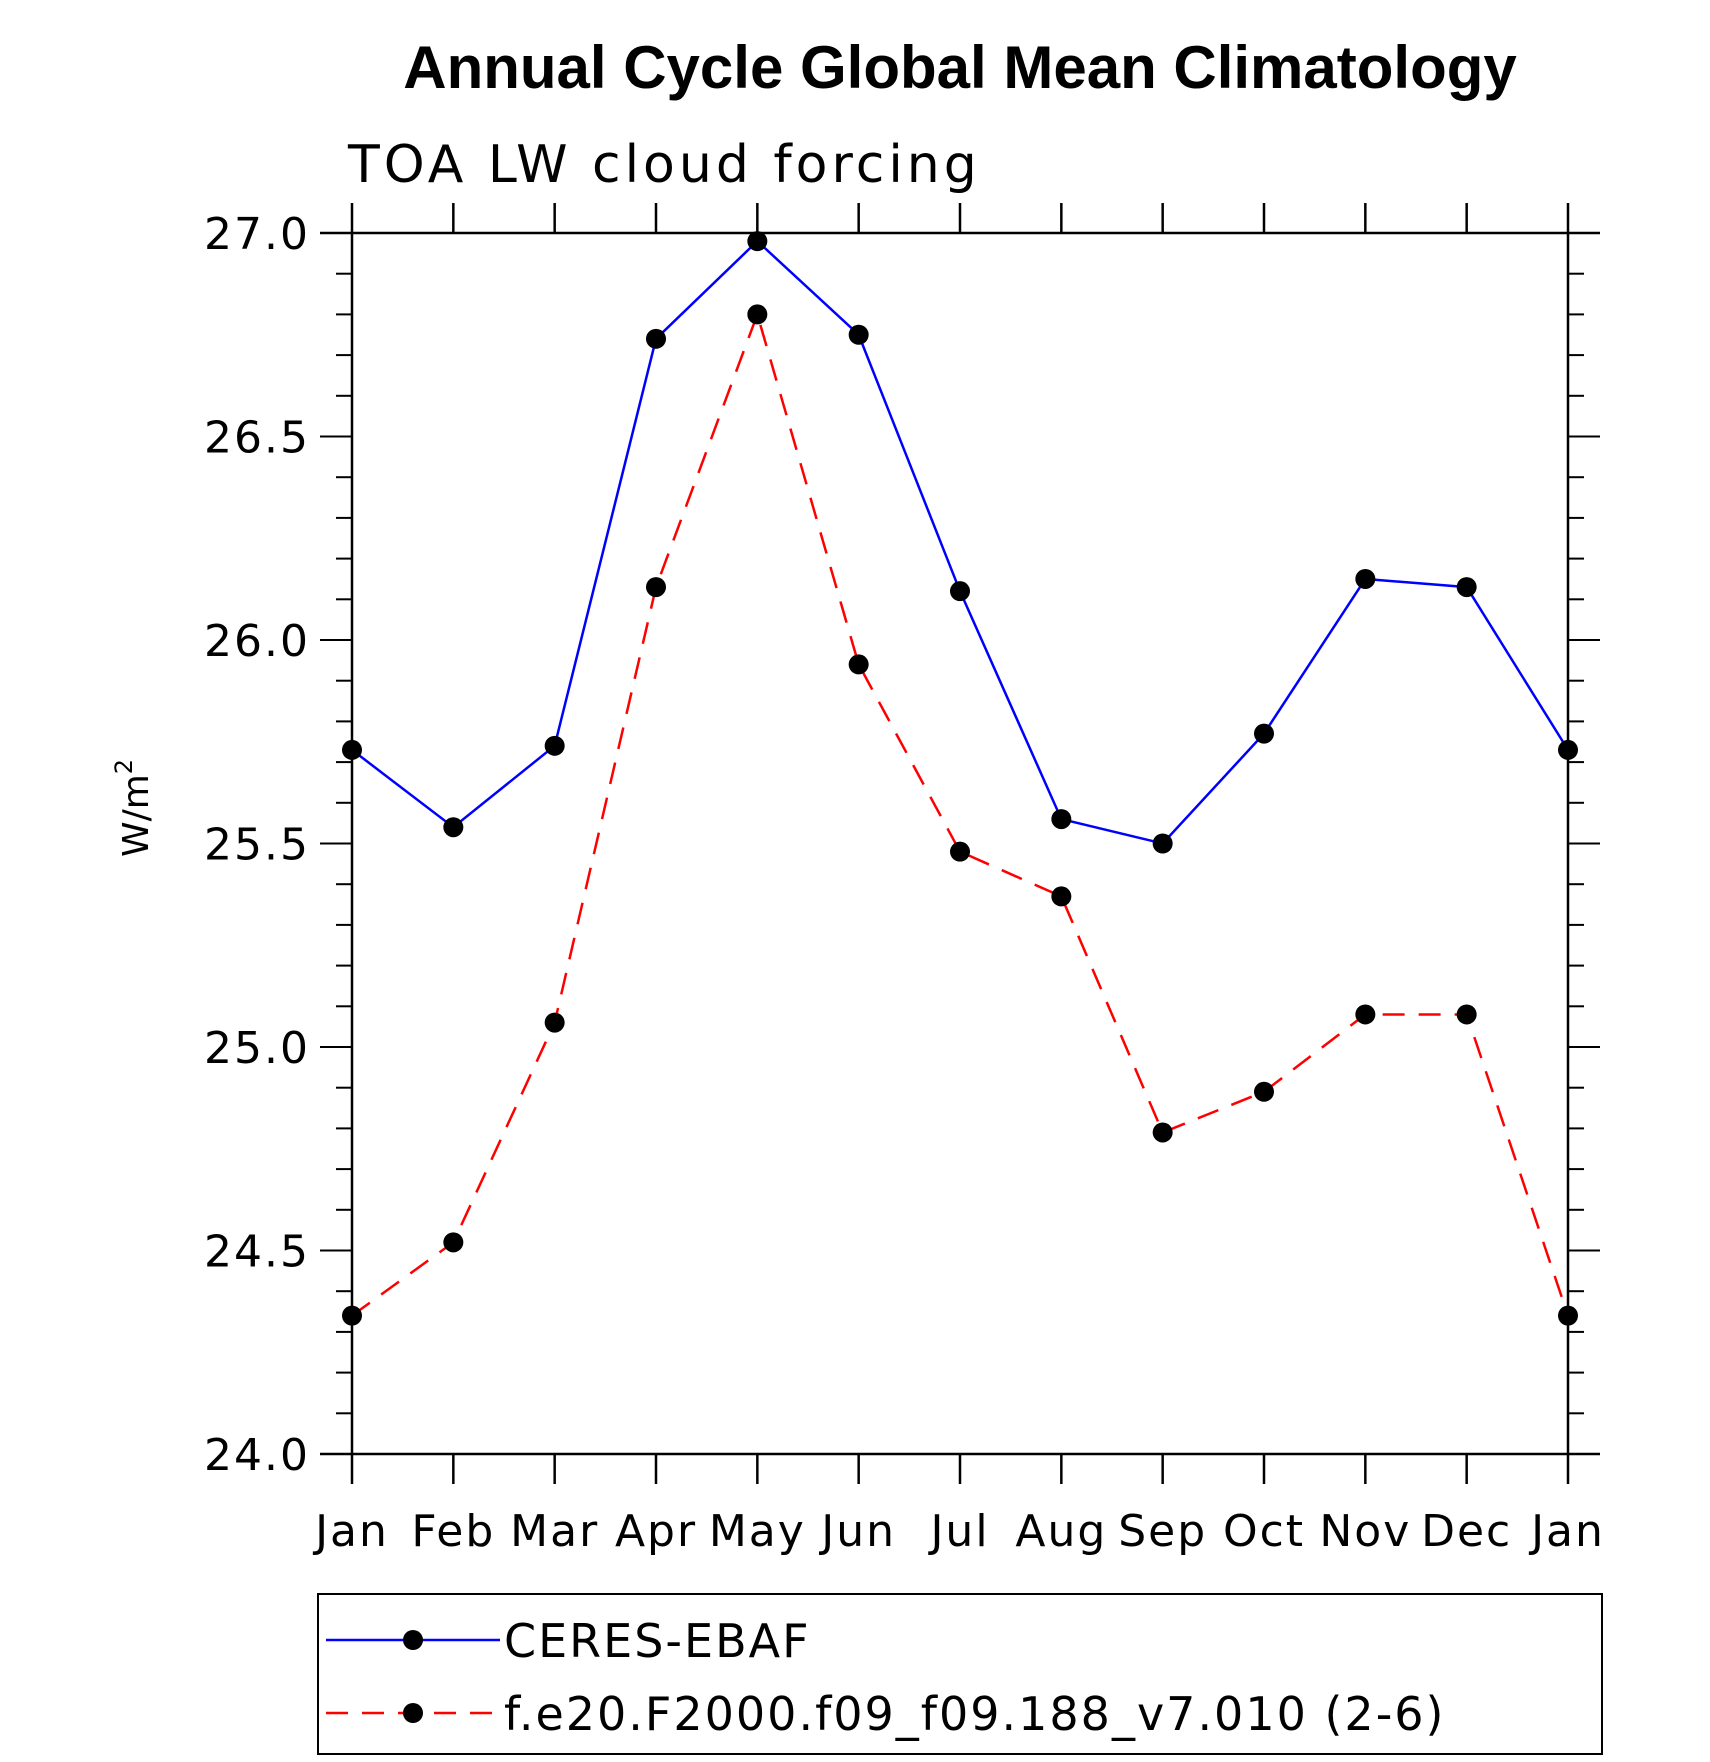 Image resolution: width=1710 pixels, height=1762 pixels. I want to click on y-tick-label: 26.5, so click(257, 438).